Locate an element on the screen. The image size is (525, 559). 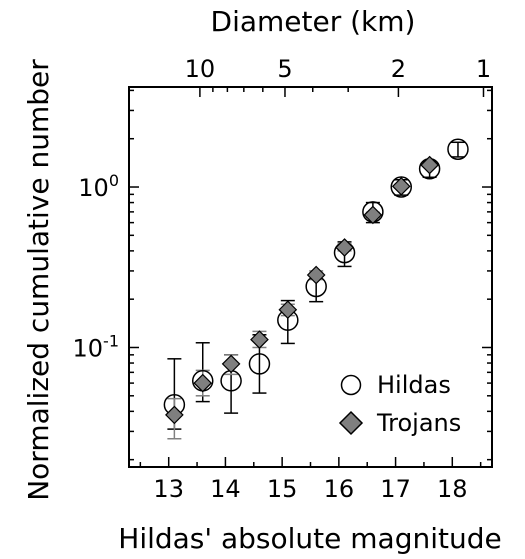
x-tick-label: 14 is located at coordinates (225, 489).